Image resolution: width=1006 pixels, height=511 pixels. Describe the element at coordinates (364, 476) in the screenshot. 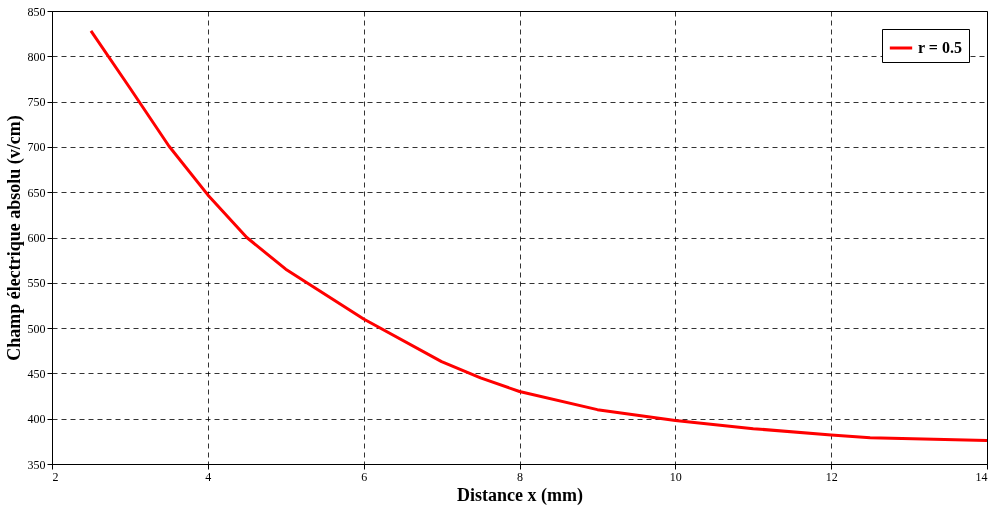

I see `x-tick-label: 6` at that location.